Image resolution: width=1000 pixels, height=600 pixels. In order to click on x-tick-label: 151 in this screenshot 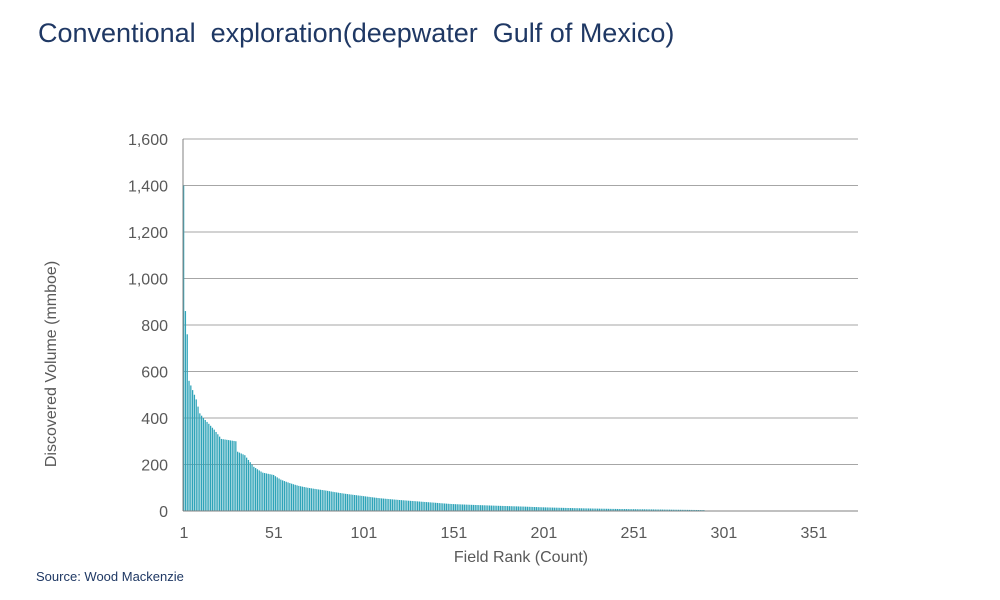, I will do `click(454, 533)`.